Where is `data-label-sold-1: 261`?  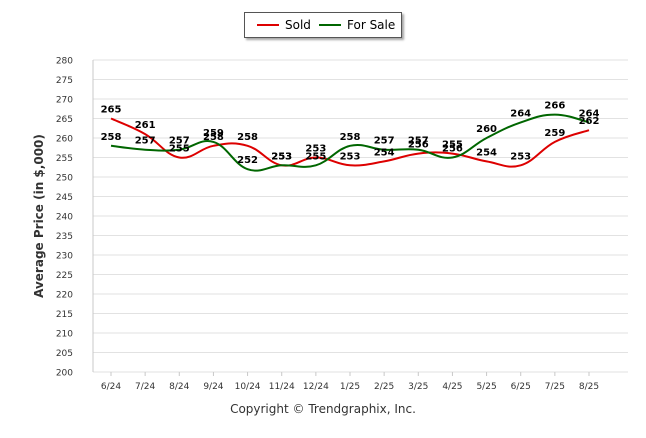 data-label-sold-1: 261 is located at coordinates (145, 125).